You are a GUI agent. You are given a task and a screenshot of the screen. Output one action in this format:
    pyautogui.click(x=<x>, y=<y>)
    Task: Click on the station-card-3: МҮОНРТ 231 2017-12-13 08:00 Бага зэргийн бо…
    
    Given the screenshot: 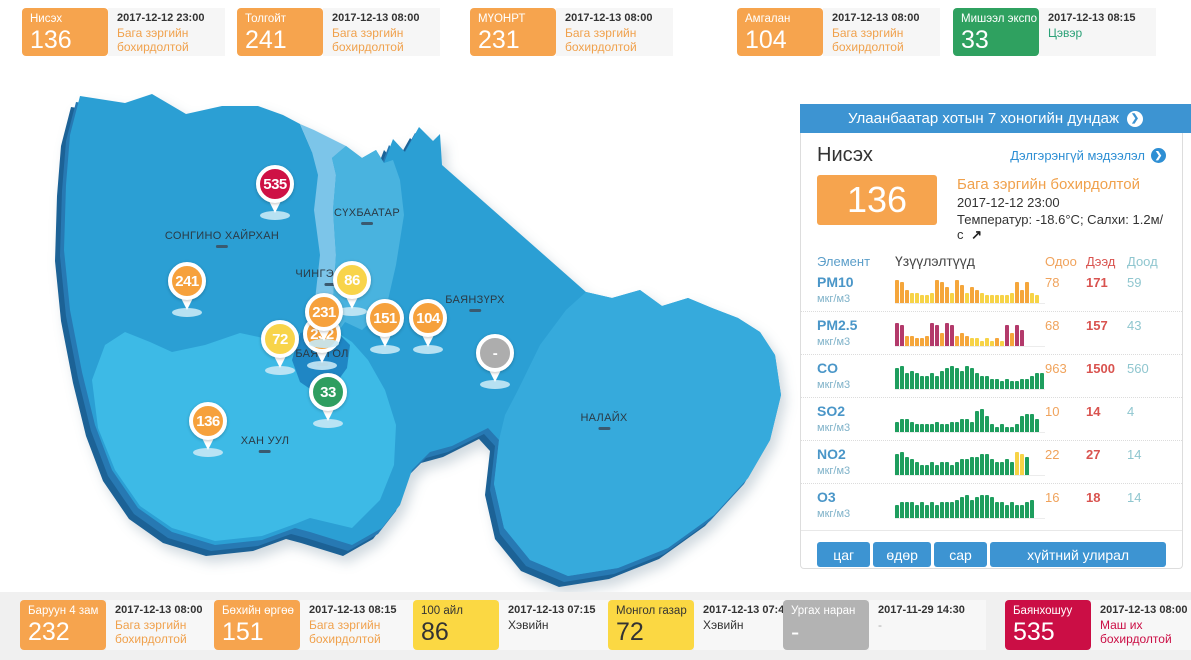 What is the action you would take?
    pyautogui.click(x=571, y=32)
    